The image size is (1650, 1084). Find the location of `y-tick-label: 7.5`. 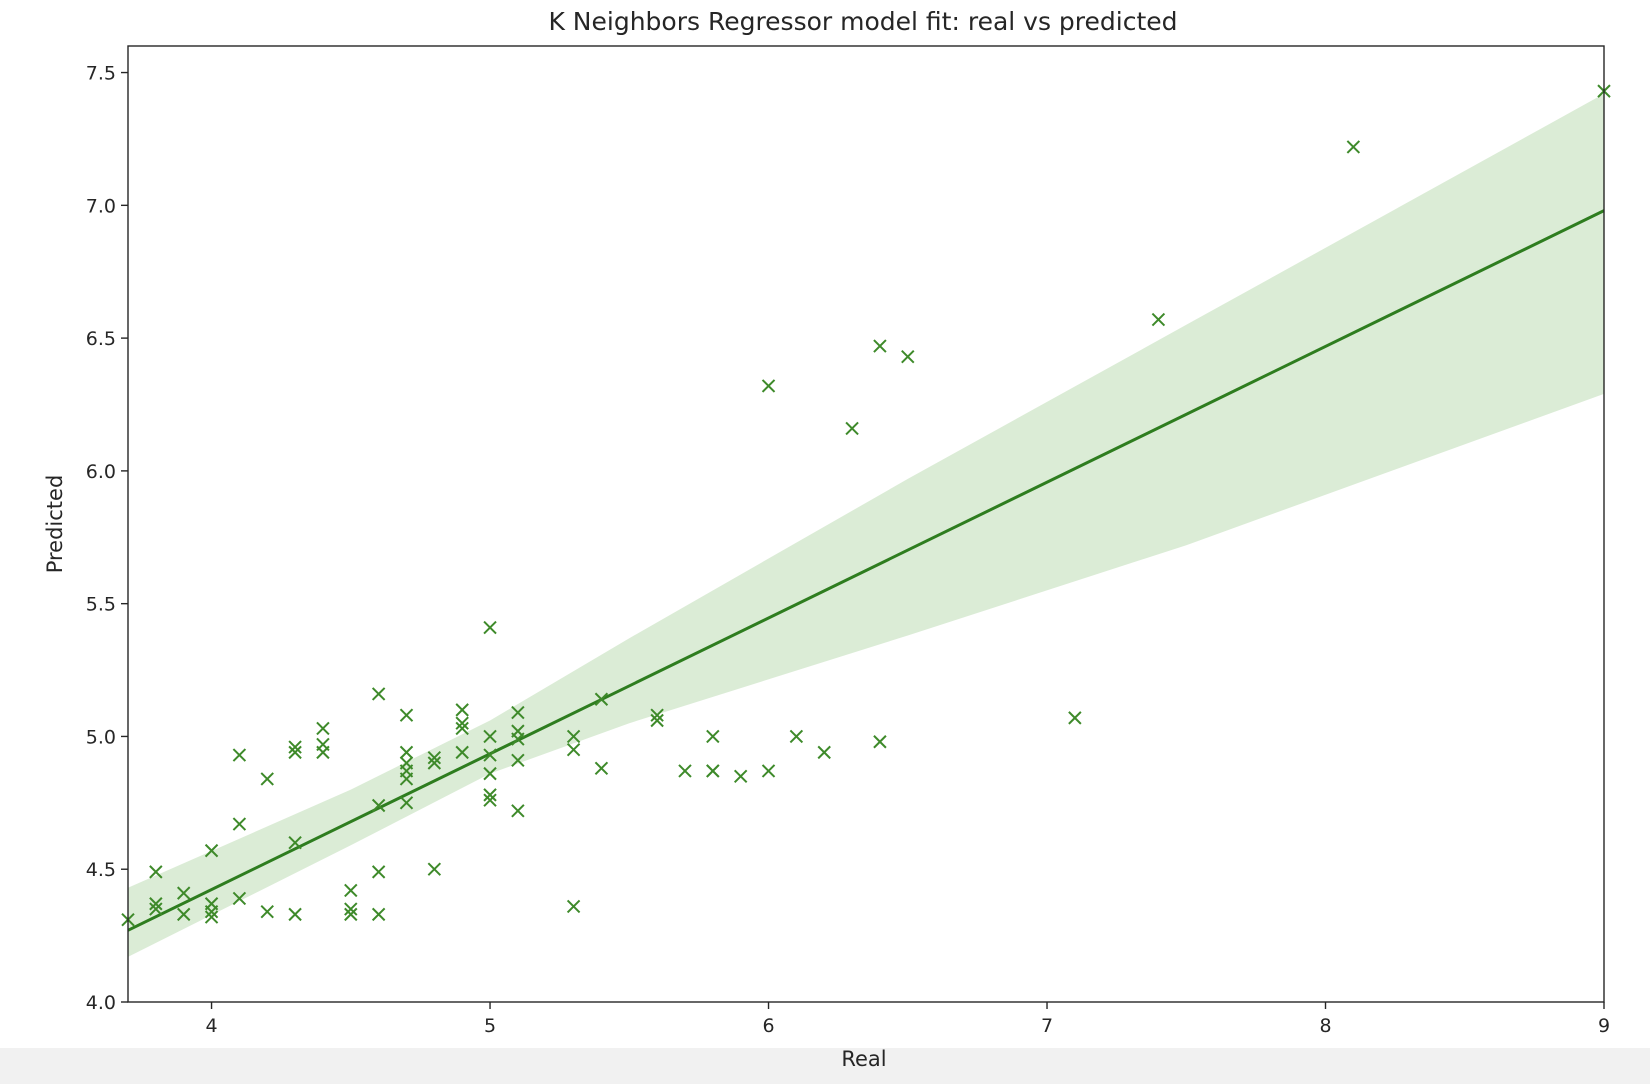

y-tick-label: 7.5 is located at coordinates (101, 74).